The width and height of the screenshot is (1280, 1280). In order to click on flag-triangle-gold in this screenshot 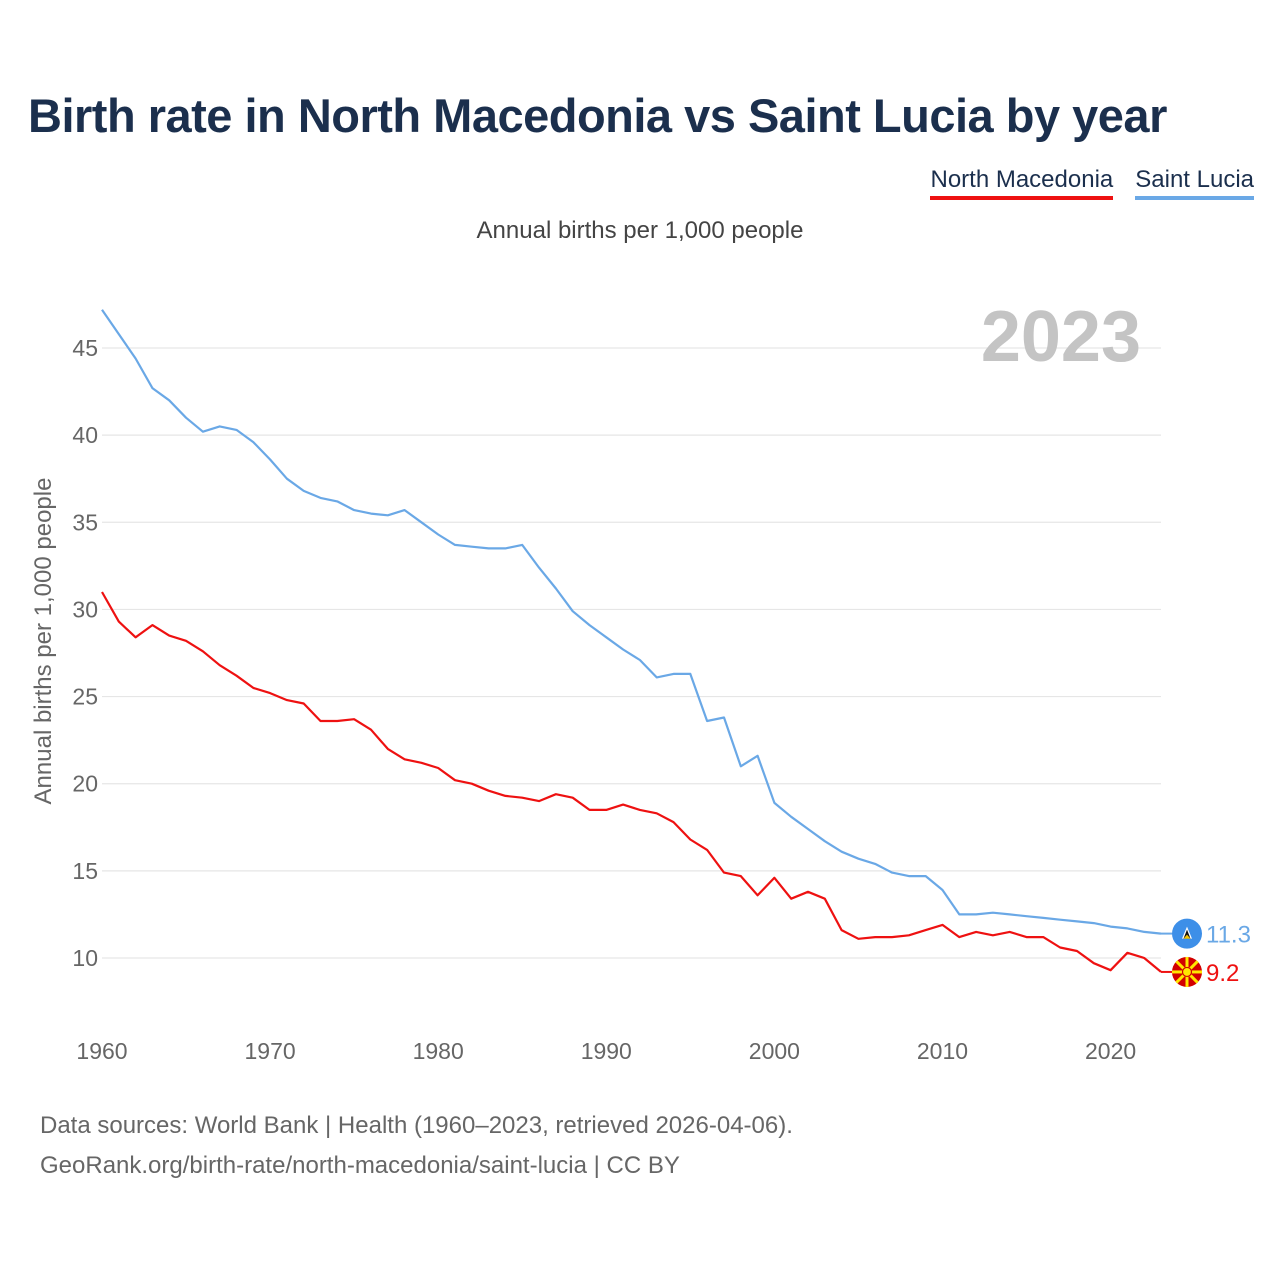, I will do `click(1187, 936)`.